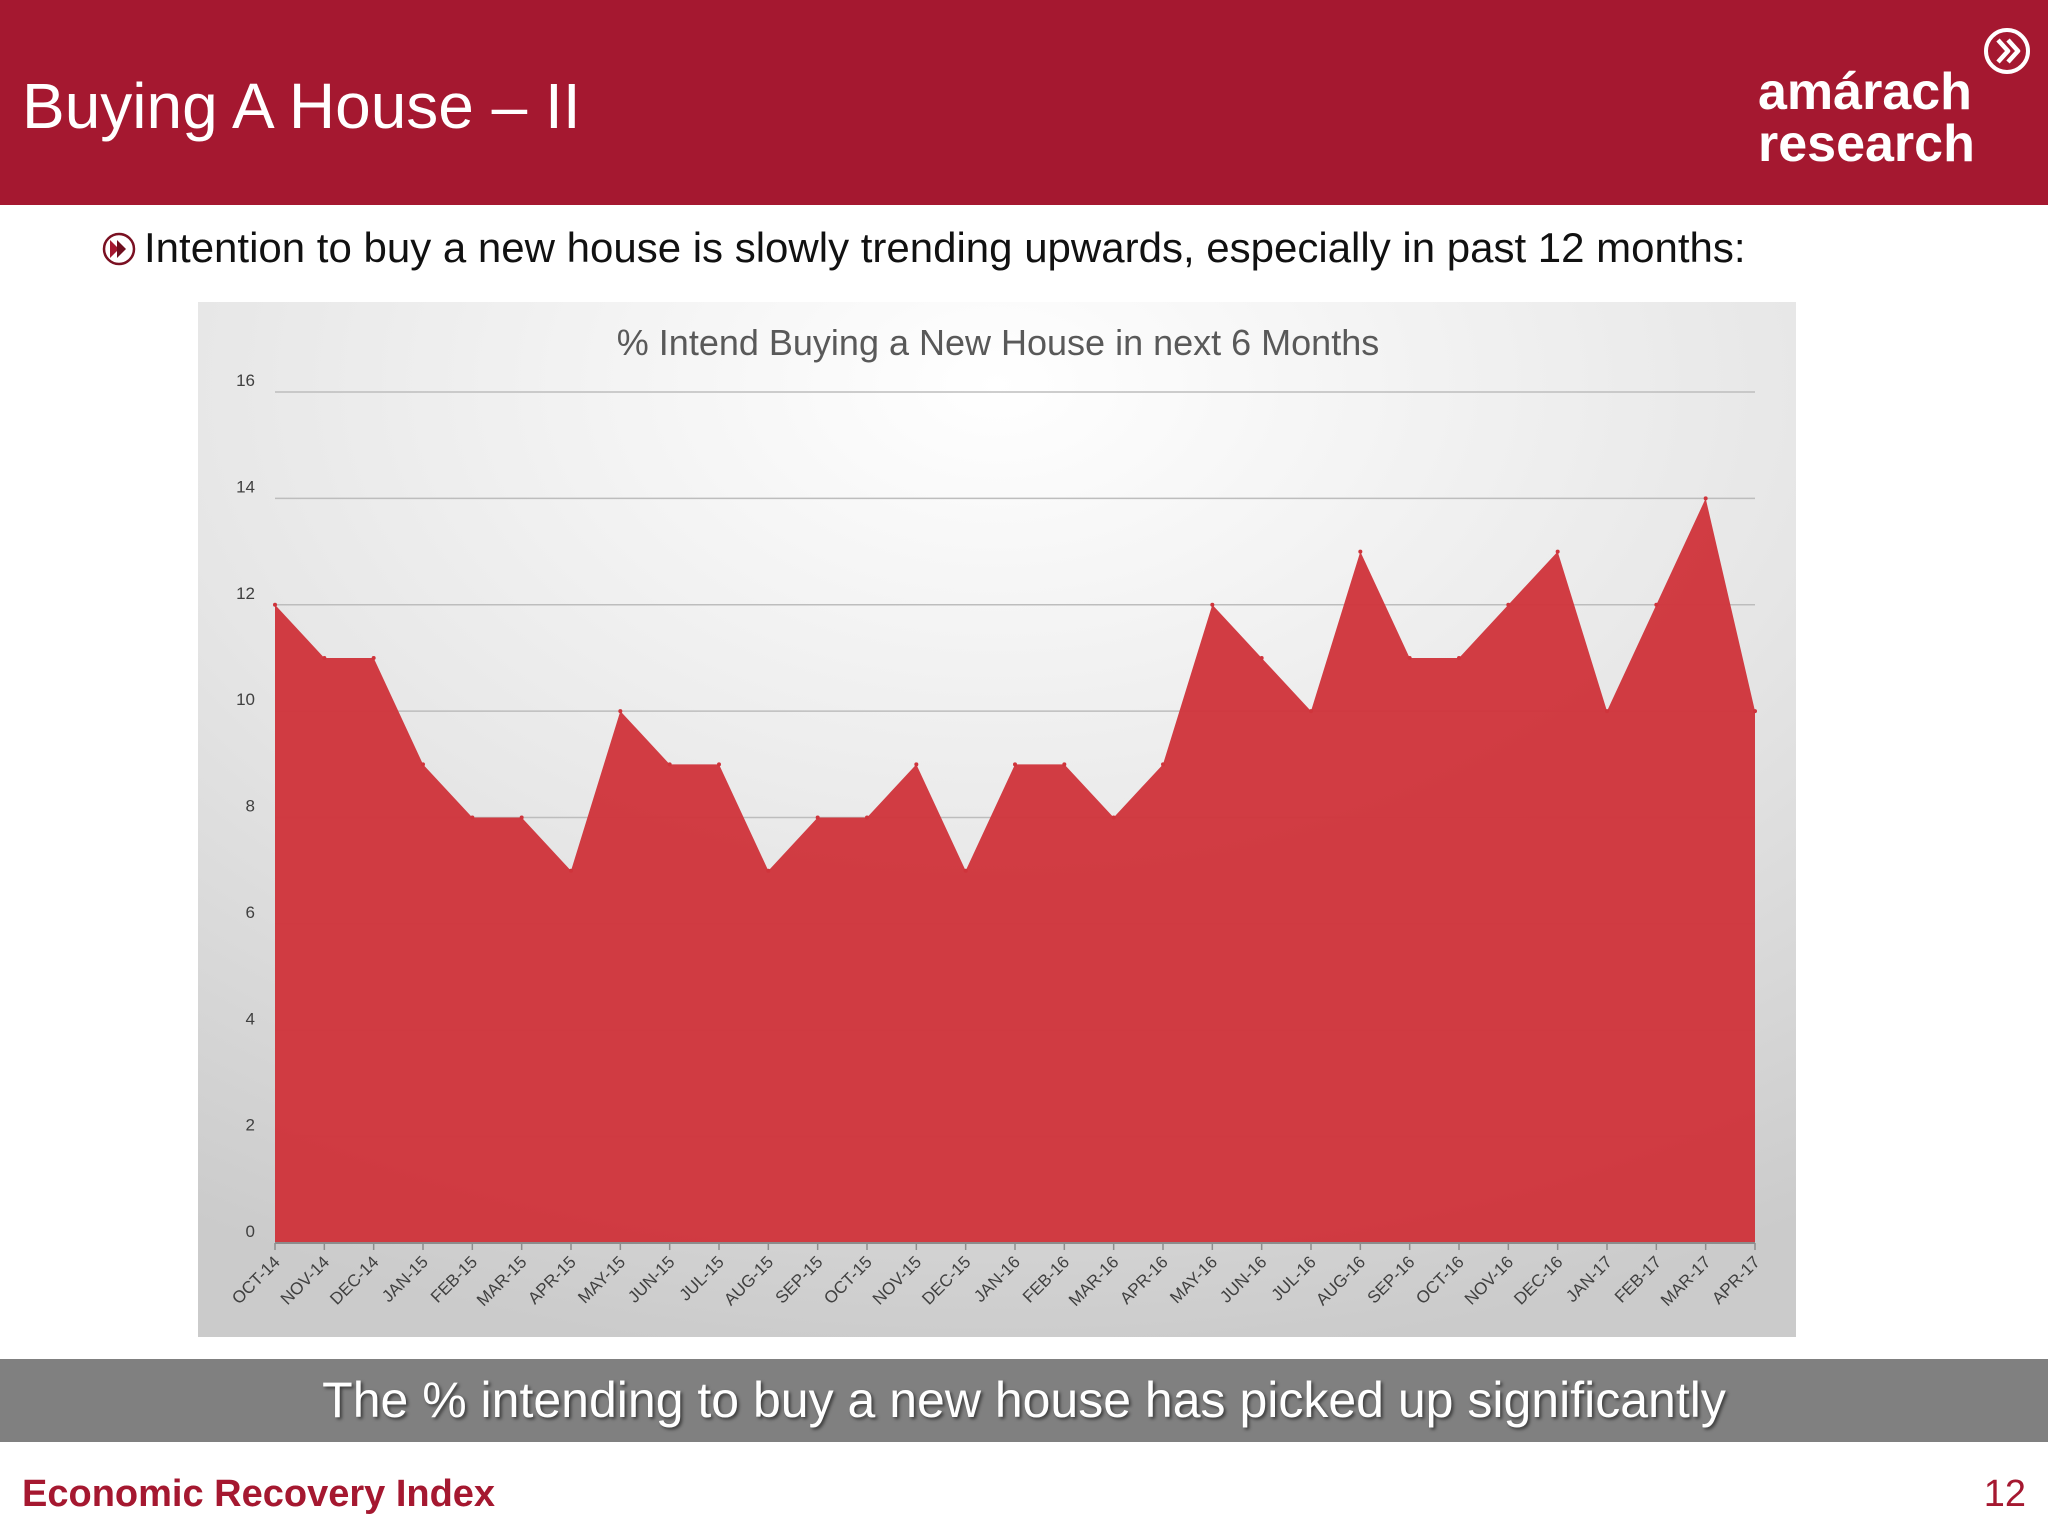 The height and width of the screenshot is (1536, 2048). What do you see at coordinates (2004, 1494) in the screenshot?
I see `page-number: 12` at bounding box center [2004, 1494].